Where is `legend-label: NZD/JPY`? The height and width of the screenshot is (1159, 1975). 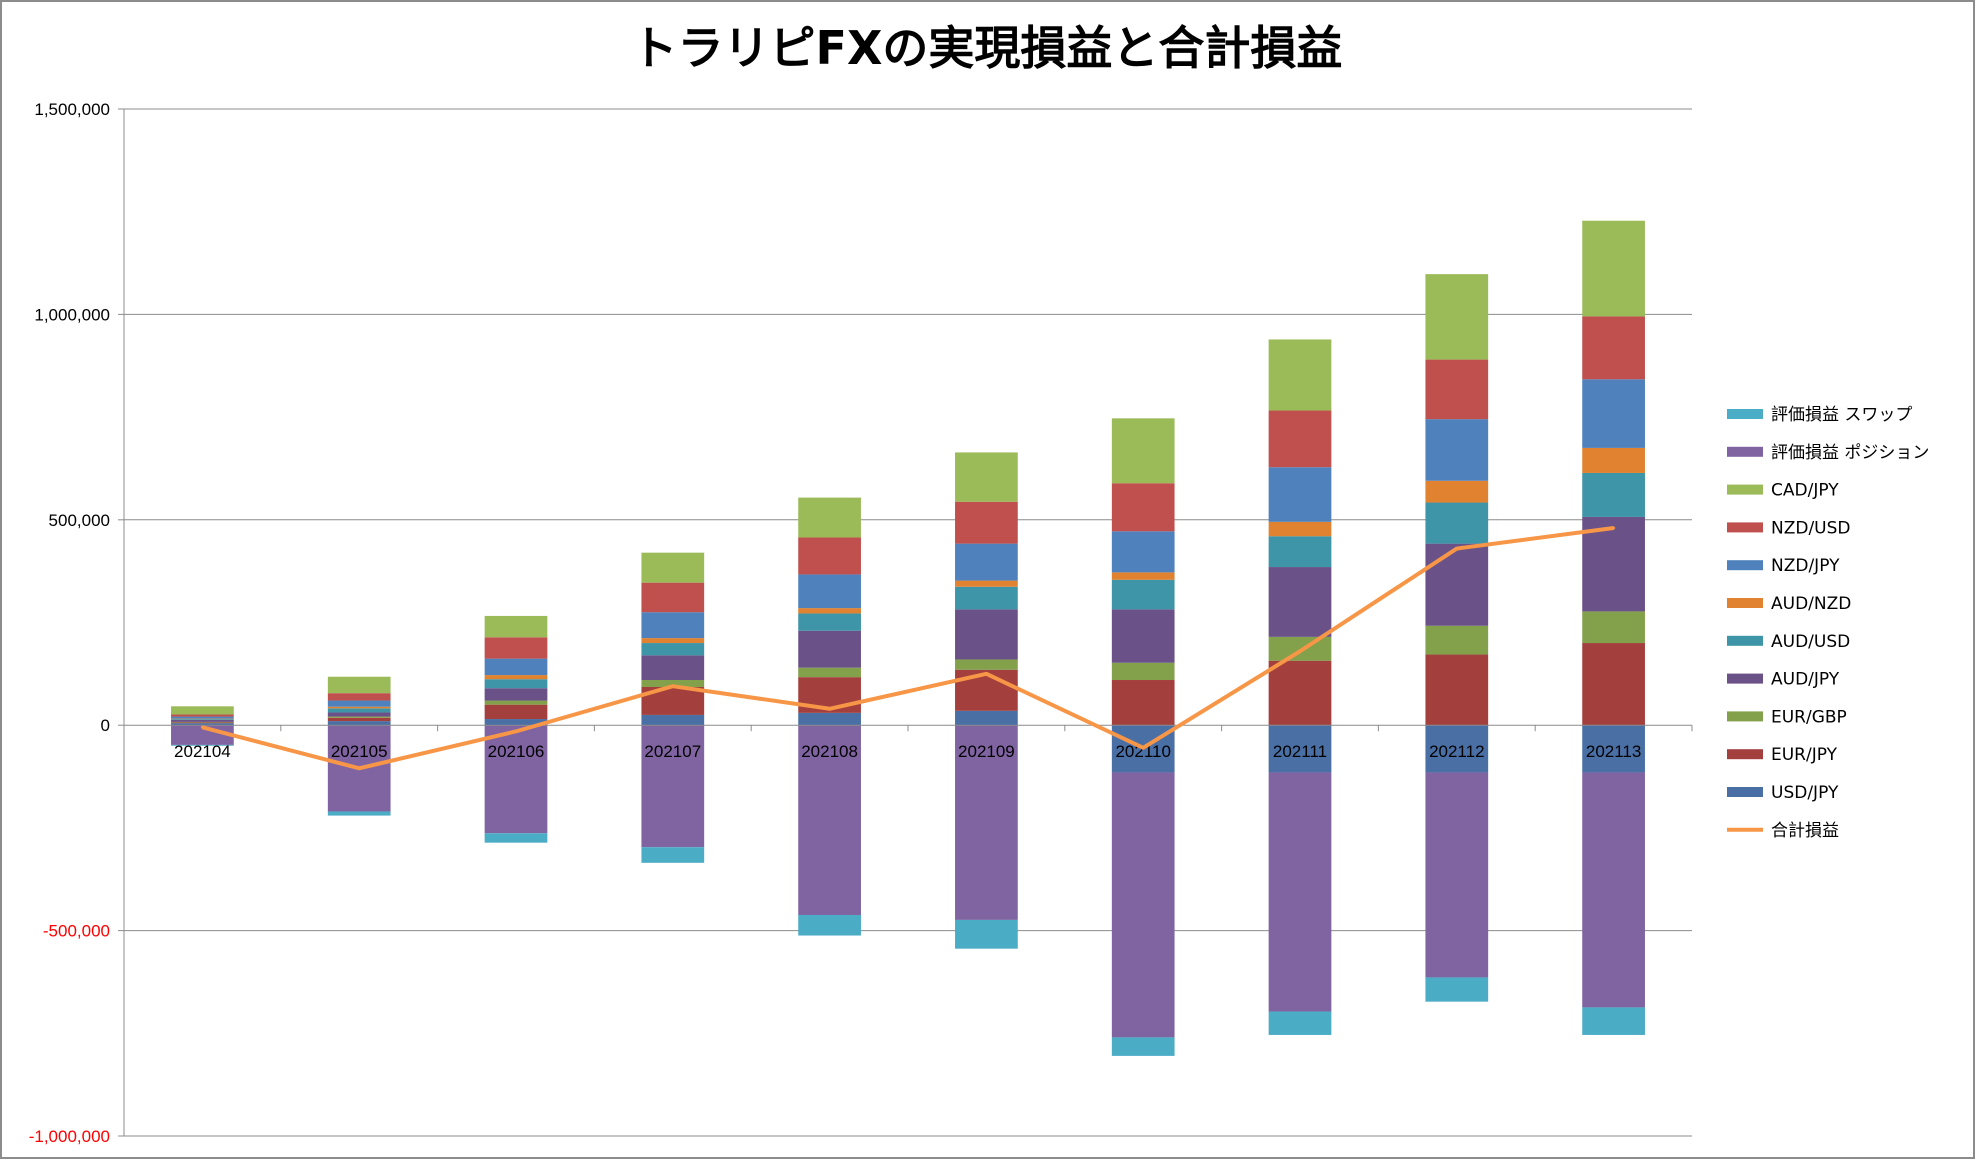 legend-label: NZD/JPY is located at coordinates (1805, 566).